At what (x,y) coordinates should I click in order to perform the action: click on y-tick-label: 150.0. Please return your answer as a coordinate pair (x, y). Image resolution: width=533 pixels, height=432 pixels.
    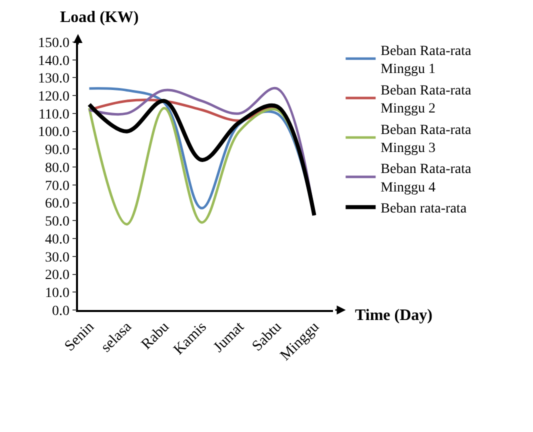
    Looking at the image, I should click on (54, 43).